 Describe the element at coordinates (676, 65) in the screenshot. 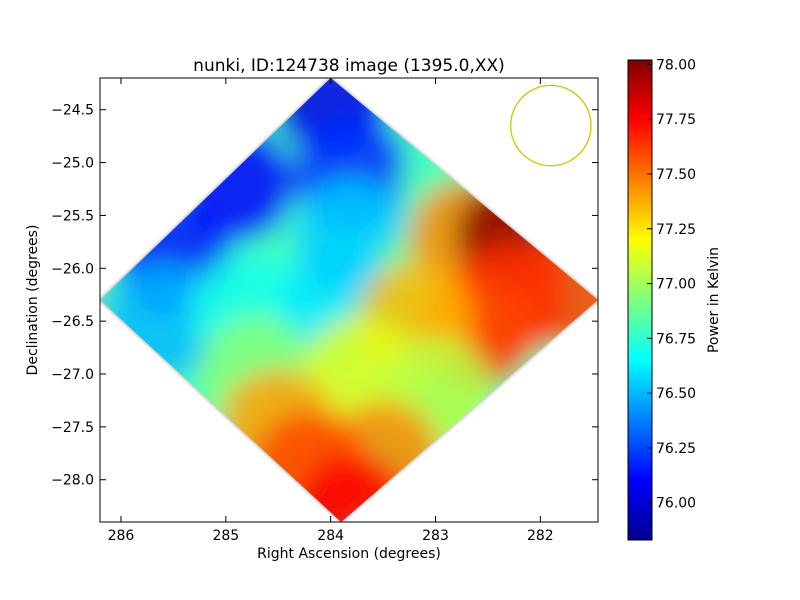

I see `colorbar-tick-label: 78.00` at that location.